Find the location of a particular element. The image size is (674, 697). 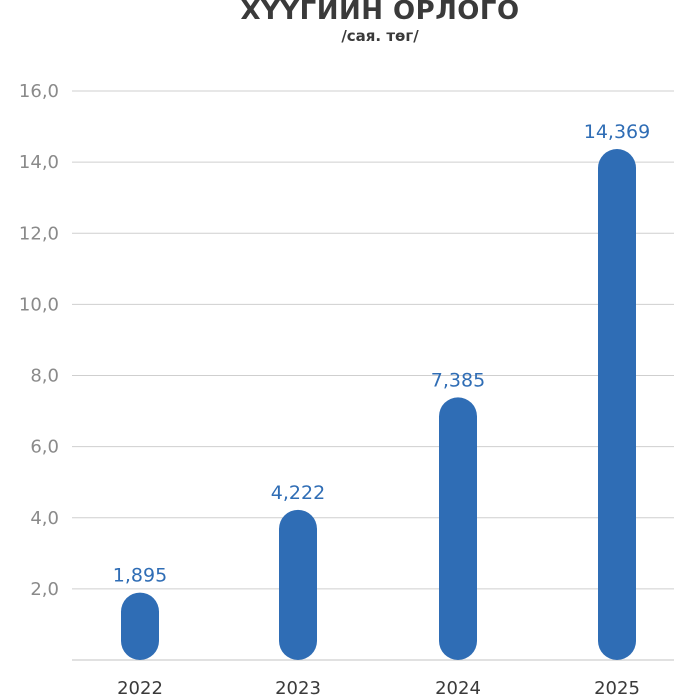

data-label: 1,895 is located at coordinates (140, 576).